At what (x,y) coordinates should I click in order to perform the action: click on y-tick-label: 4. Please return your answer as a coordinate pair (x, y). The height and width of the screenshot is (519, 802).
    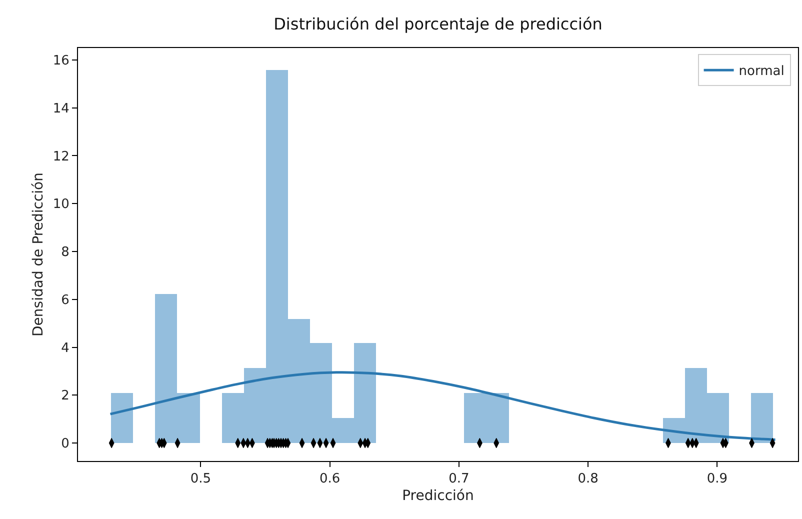
    Looking at the image, I should click on (65, 348).